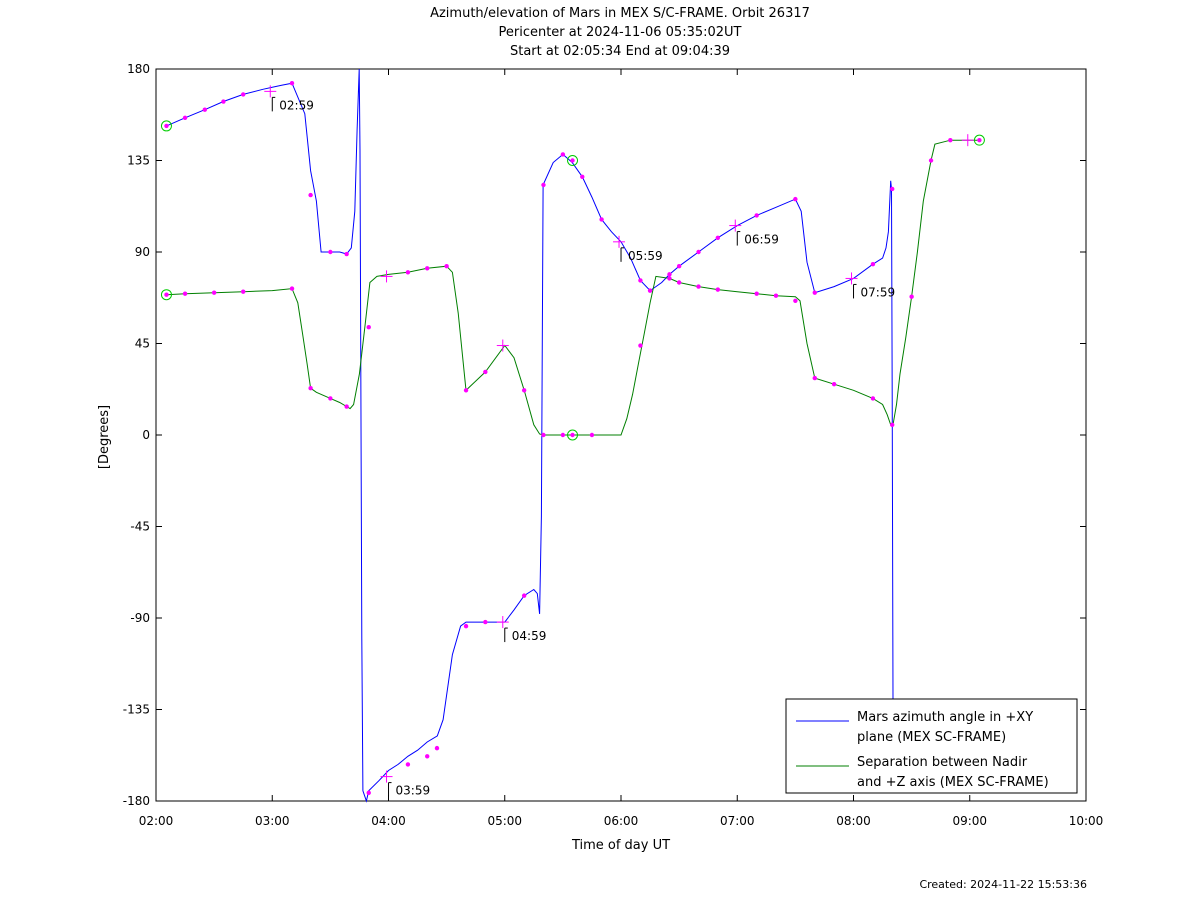 This screenshot has width=1200, height=901. What do you see at coordinates (413, 791) in the screenshot?
I see `hour-marker-label: 03:59` at bounding box center [413, 791].